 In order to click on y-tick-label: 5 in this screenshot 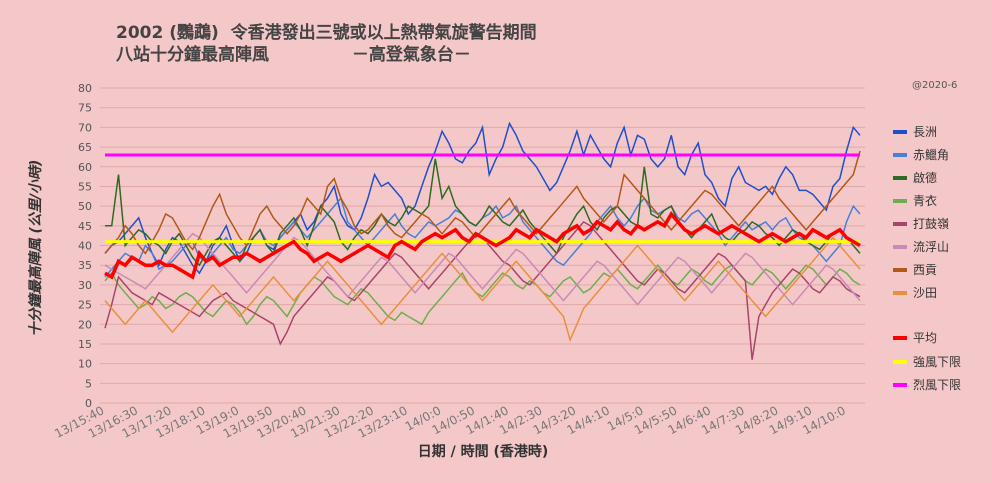, I will do `click(88, 383)`.